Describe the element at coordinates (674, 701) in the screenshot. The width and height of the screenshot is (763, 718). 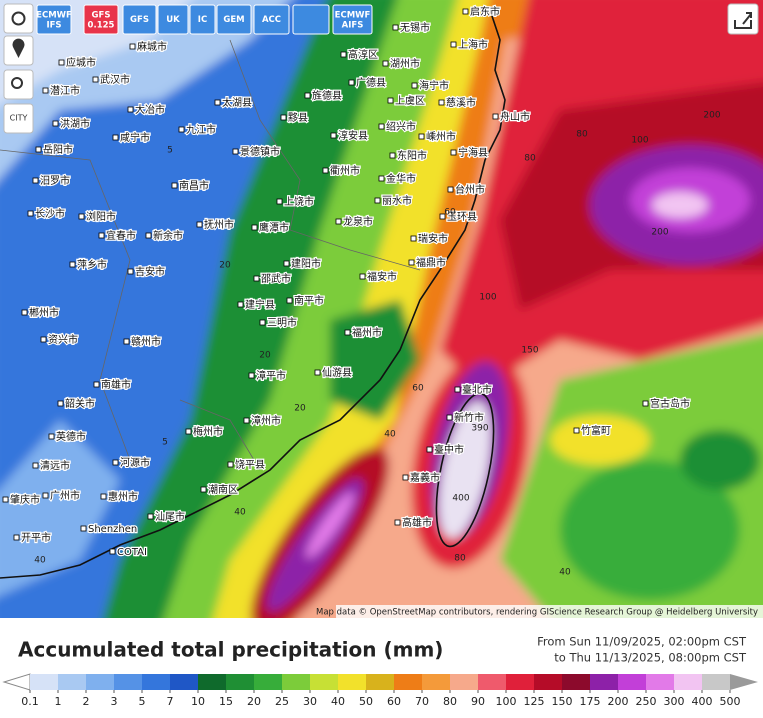
I see `colorbar-tick-label: 300` at that location.